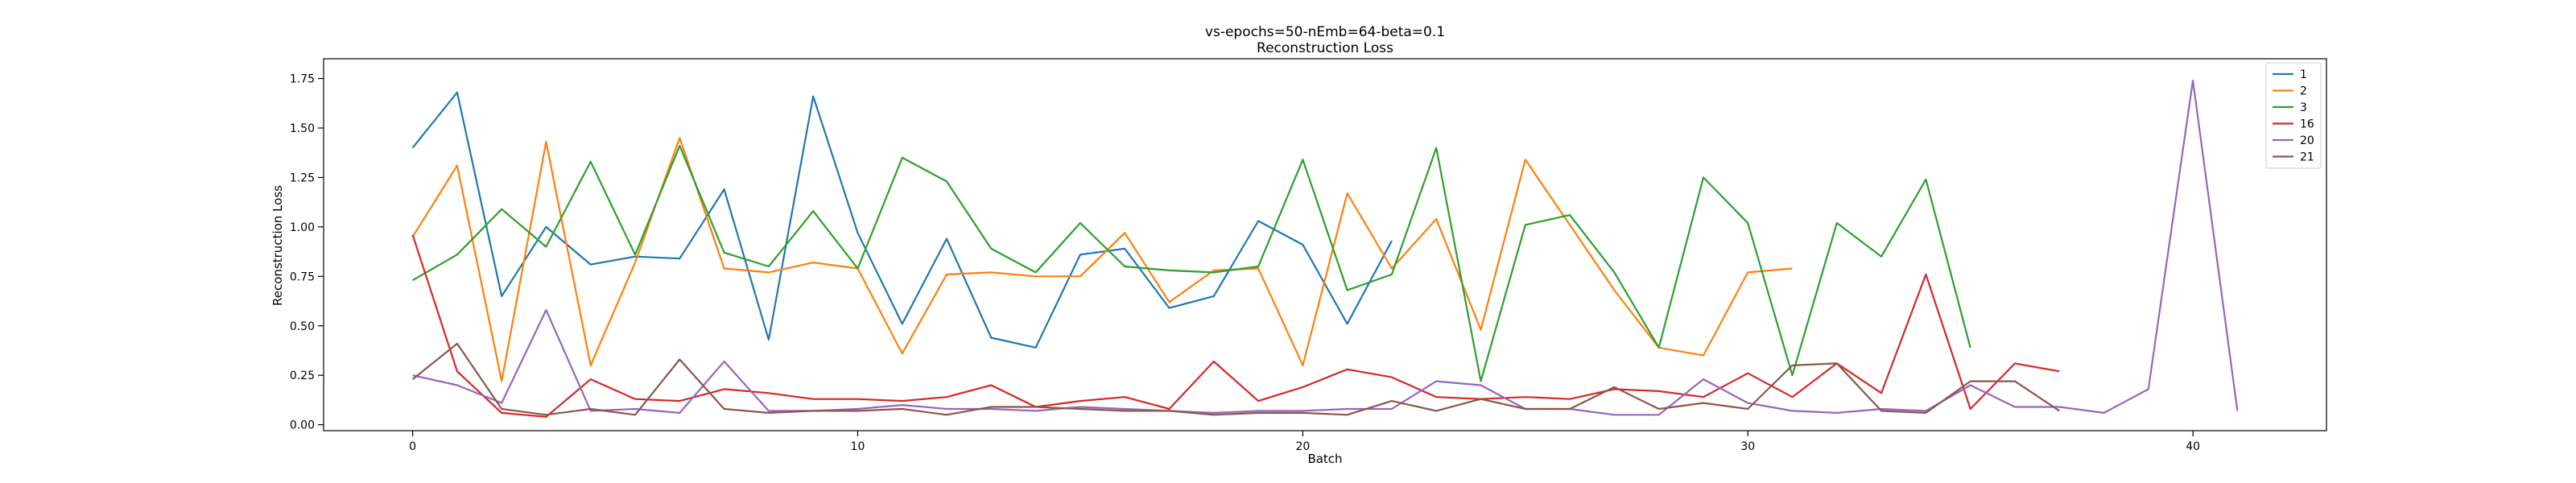 The height and width of the screenshot is (483, 2576). What do you see at coordinates (2307, 140) in the screenshot?
I see `legend-label-20: 20` at bounding box center [2307, 140].